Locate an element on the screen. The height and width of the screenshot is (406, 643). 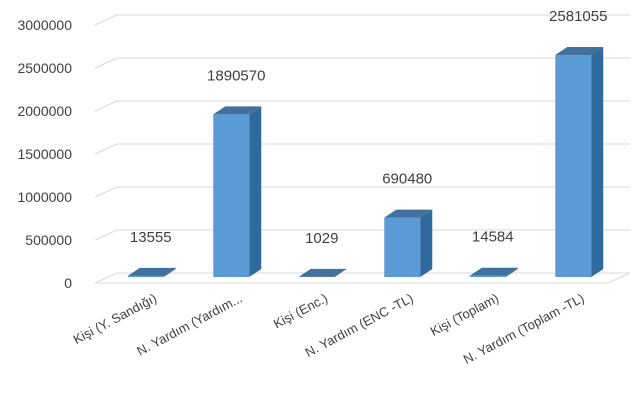
data-label: 690480 is located at coordinates (407, 179).